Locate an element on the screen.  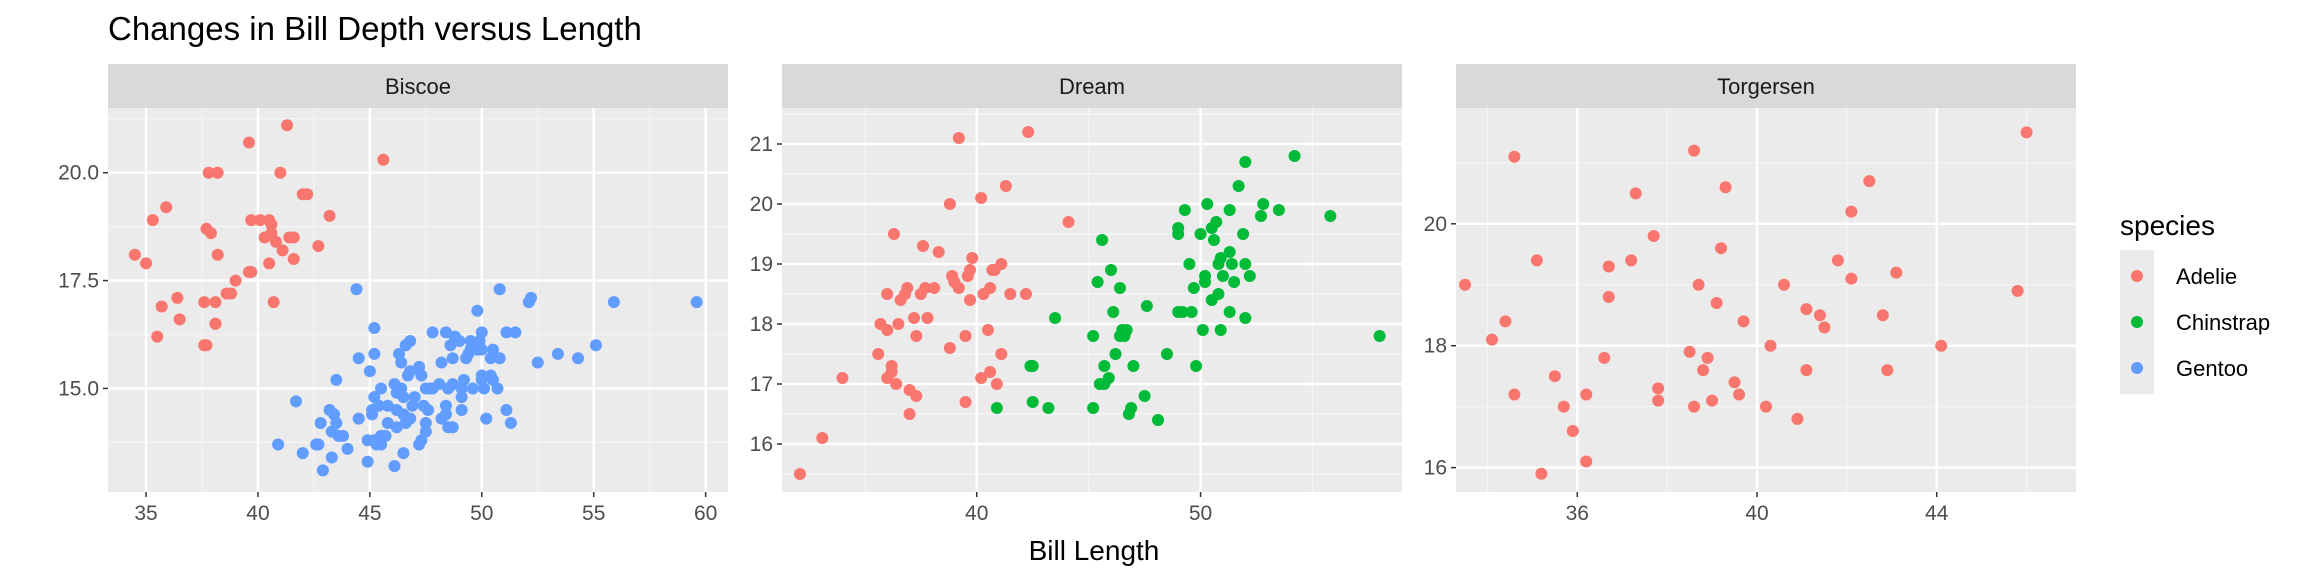
series-chinstrap is located at coordinates (1188, 288).